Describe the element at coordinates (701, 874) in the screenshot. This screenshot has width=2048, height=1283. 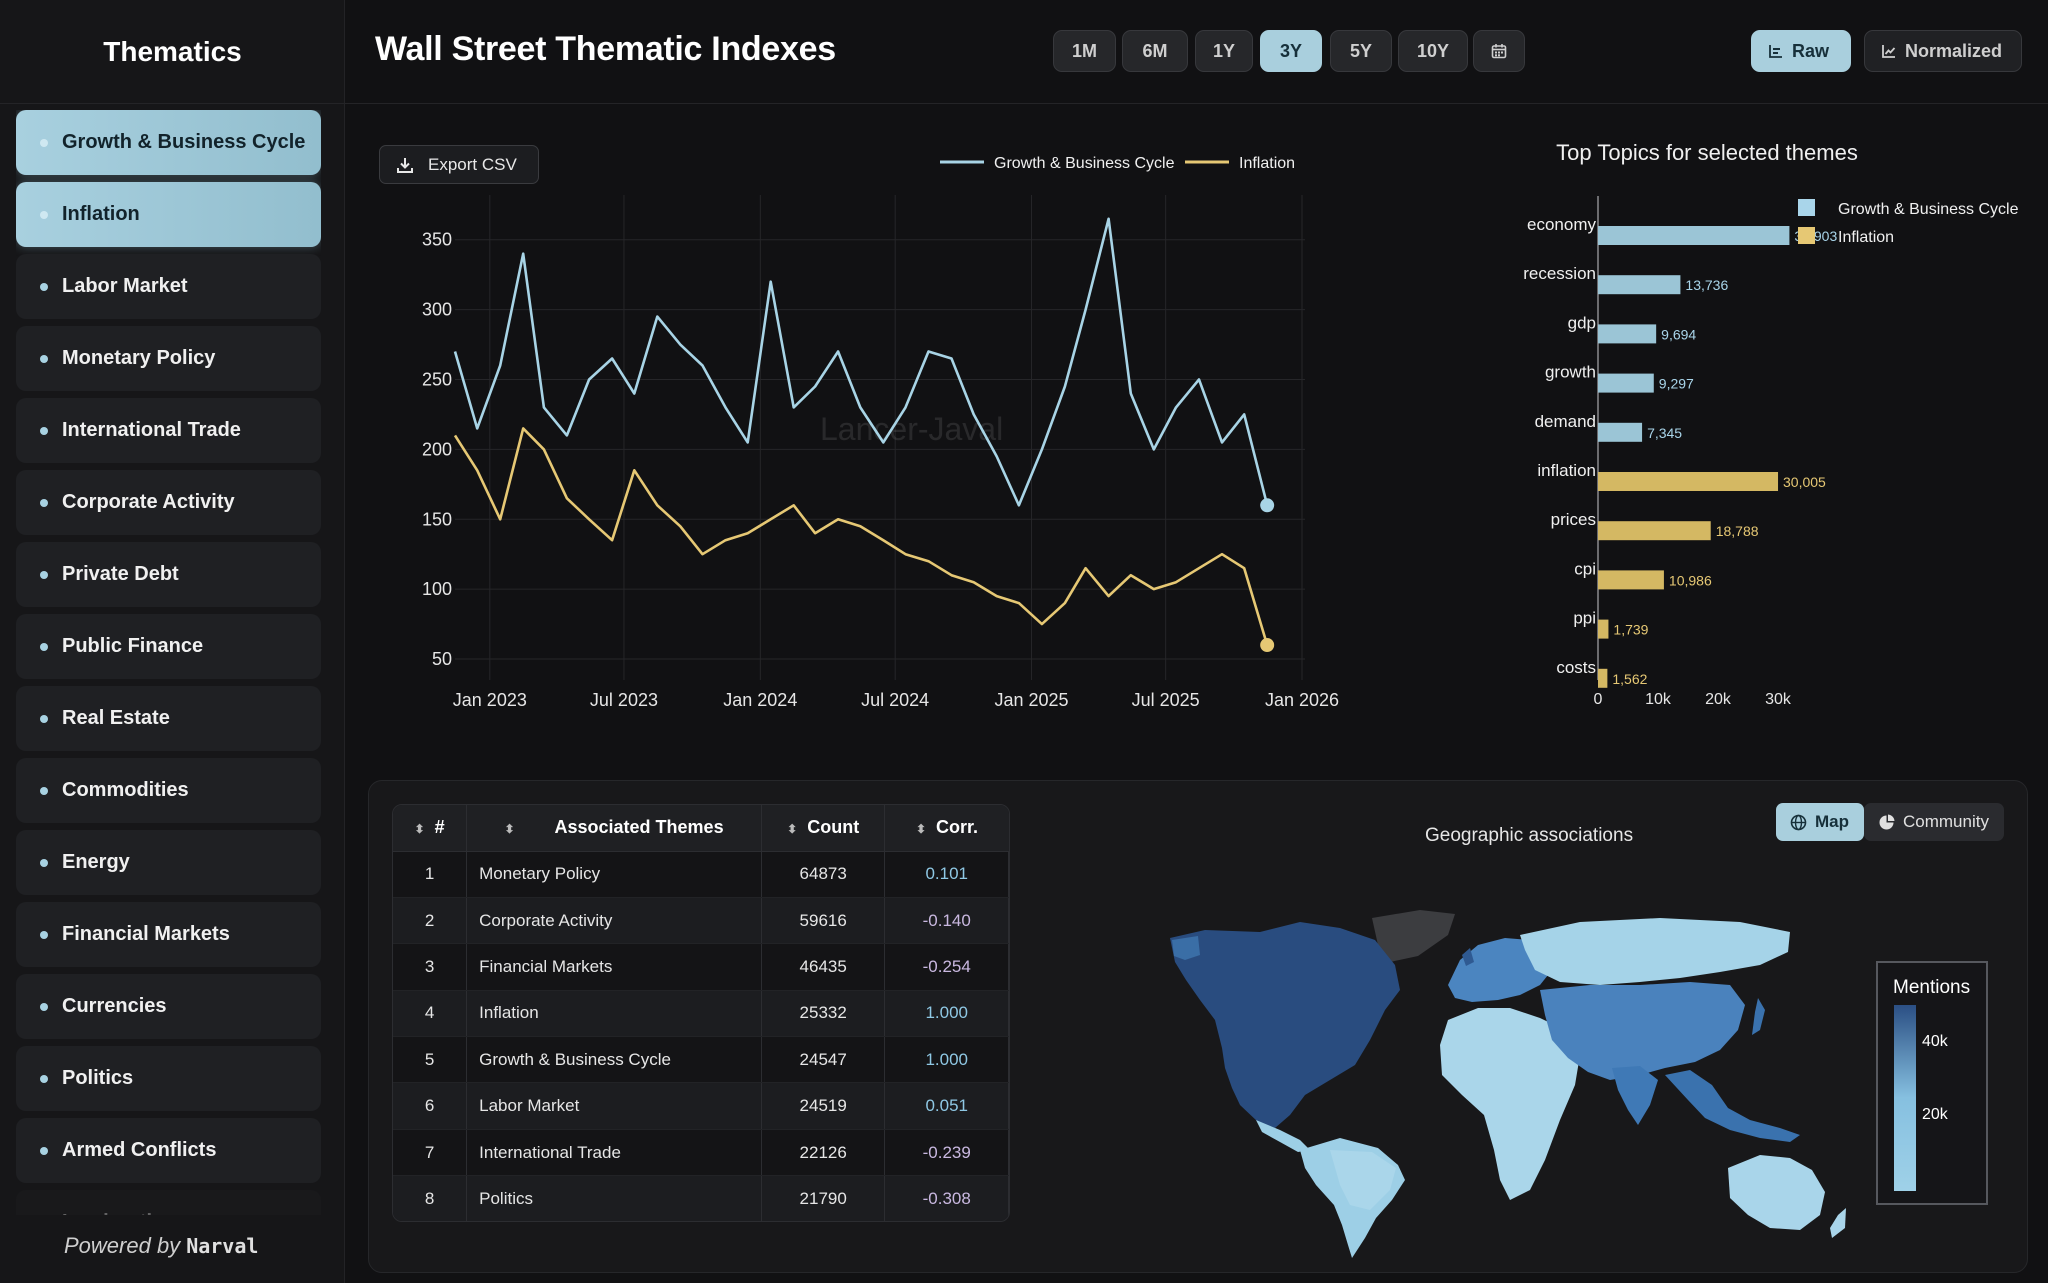
I see `table-row: 1 Monetary Policy 64873 0.101` at that location.